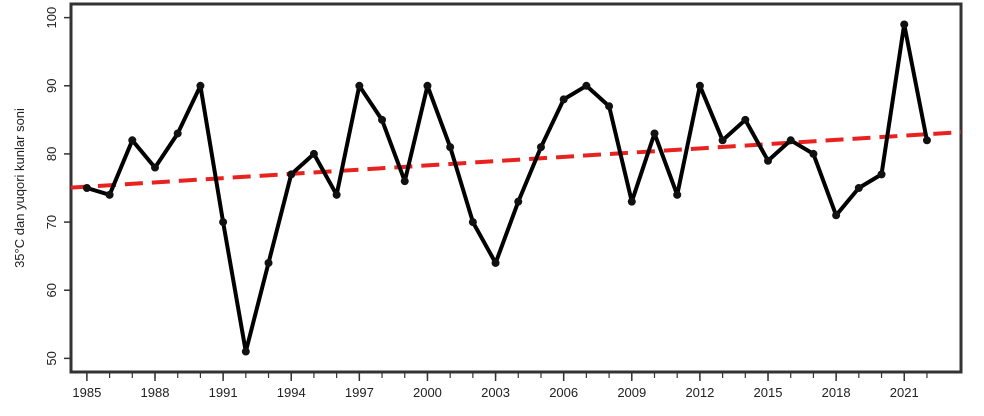 This screenshot has width=984, height=416. Describe the element at coordinates (699, 392) in the screenshot. I see `x-tick-label: 2012` at that location.